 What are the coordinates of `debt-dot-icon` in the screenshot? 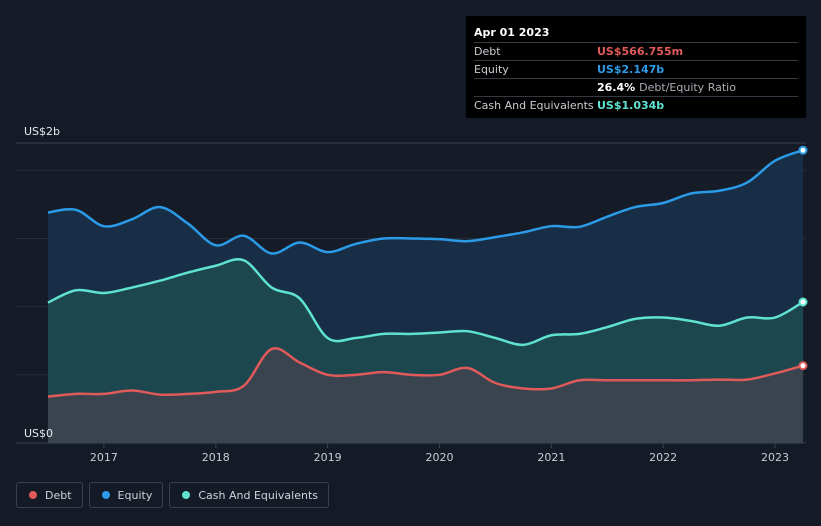 It's located at (33, 495).